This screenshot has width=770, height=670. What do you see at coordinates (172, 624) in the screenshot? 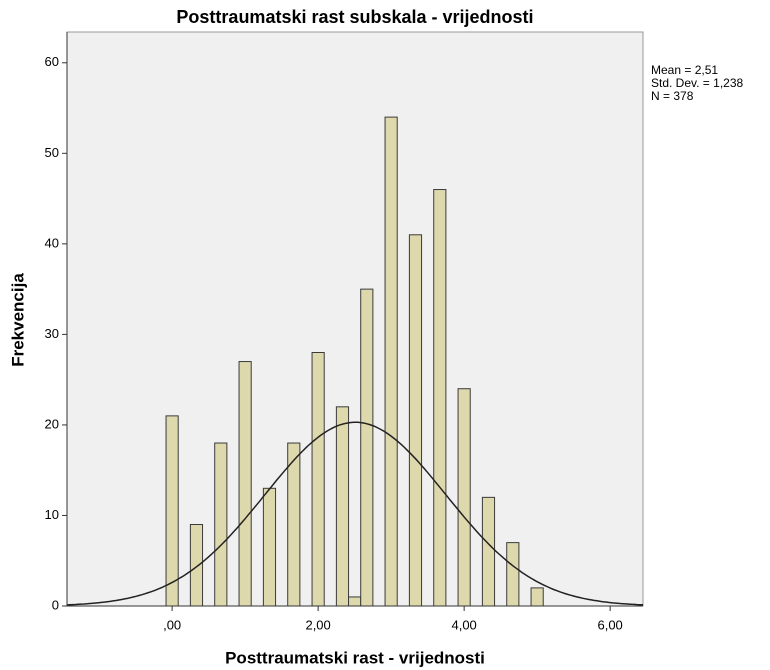
I see `x-tick-label: ,00` at bounding box center [172, 624].